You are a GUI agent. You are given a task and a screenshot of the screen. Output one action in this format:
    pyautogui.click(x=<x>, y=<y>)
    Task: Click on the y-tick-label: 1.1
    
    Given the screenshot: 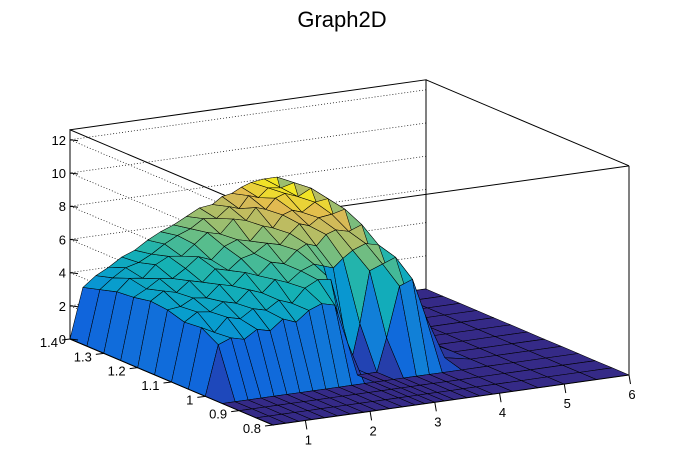 What is the action you would take?
    pyautogui.click(x=150, y=385)
    